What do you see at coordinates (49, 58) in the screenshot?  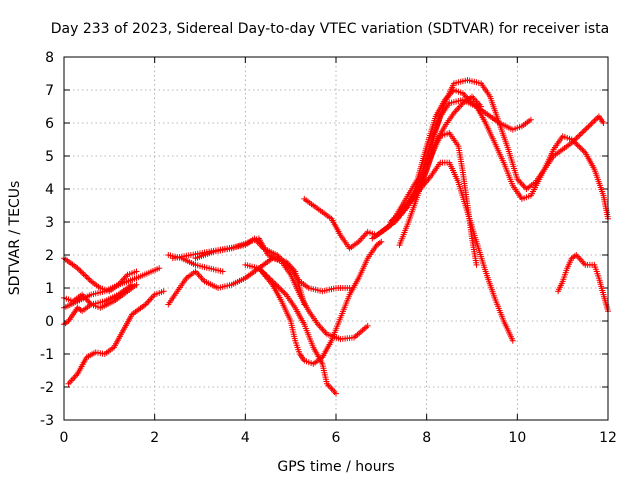 I see `y-tick-label: 8` at bounding box center [49, 58].